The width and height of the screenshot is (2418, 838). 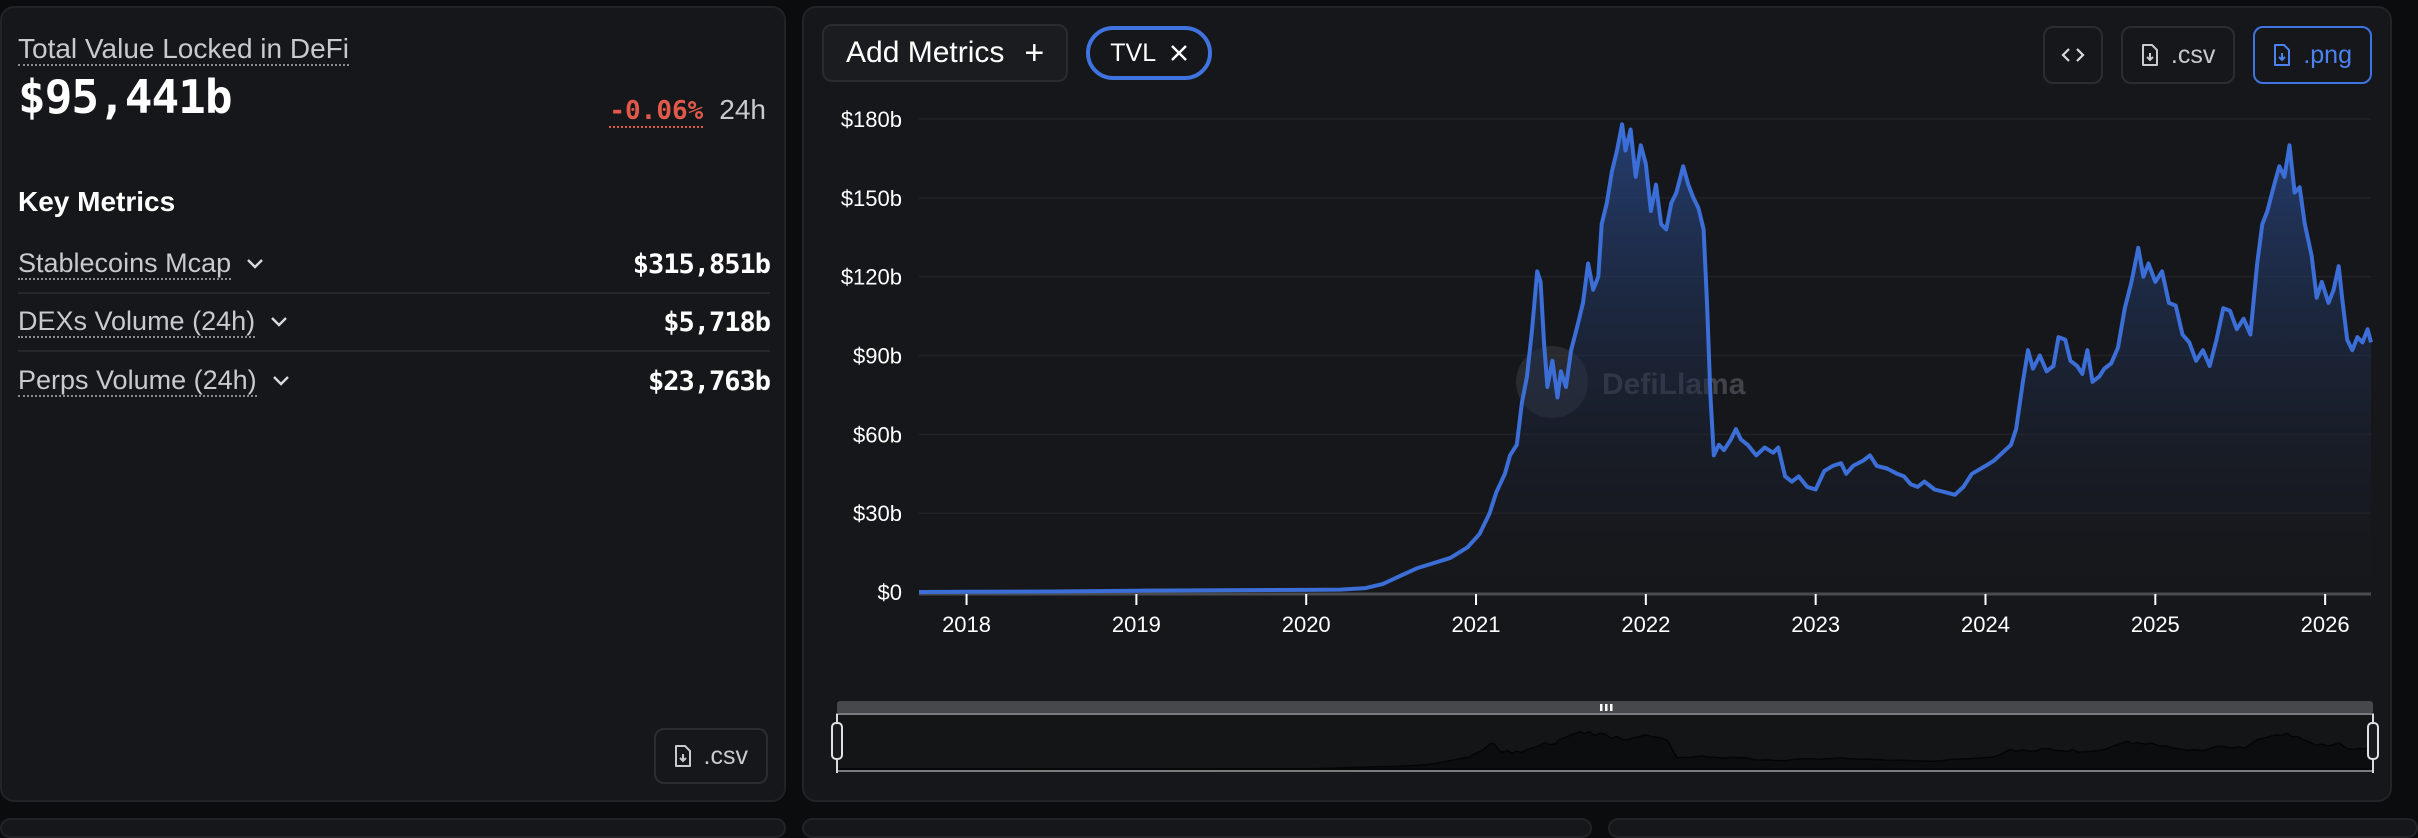 I want to click on range-slider-preview, so click(x=1605, y=750).